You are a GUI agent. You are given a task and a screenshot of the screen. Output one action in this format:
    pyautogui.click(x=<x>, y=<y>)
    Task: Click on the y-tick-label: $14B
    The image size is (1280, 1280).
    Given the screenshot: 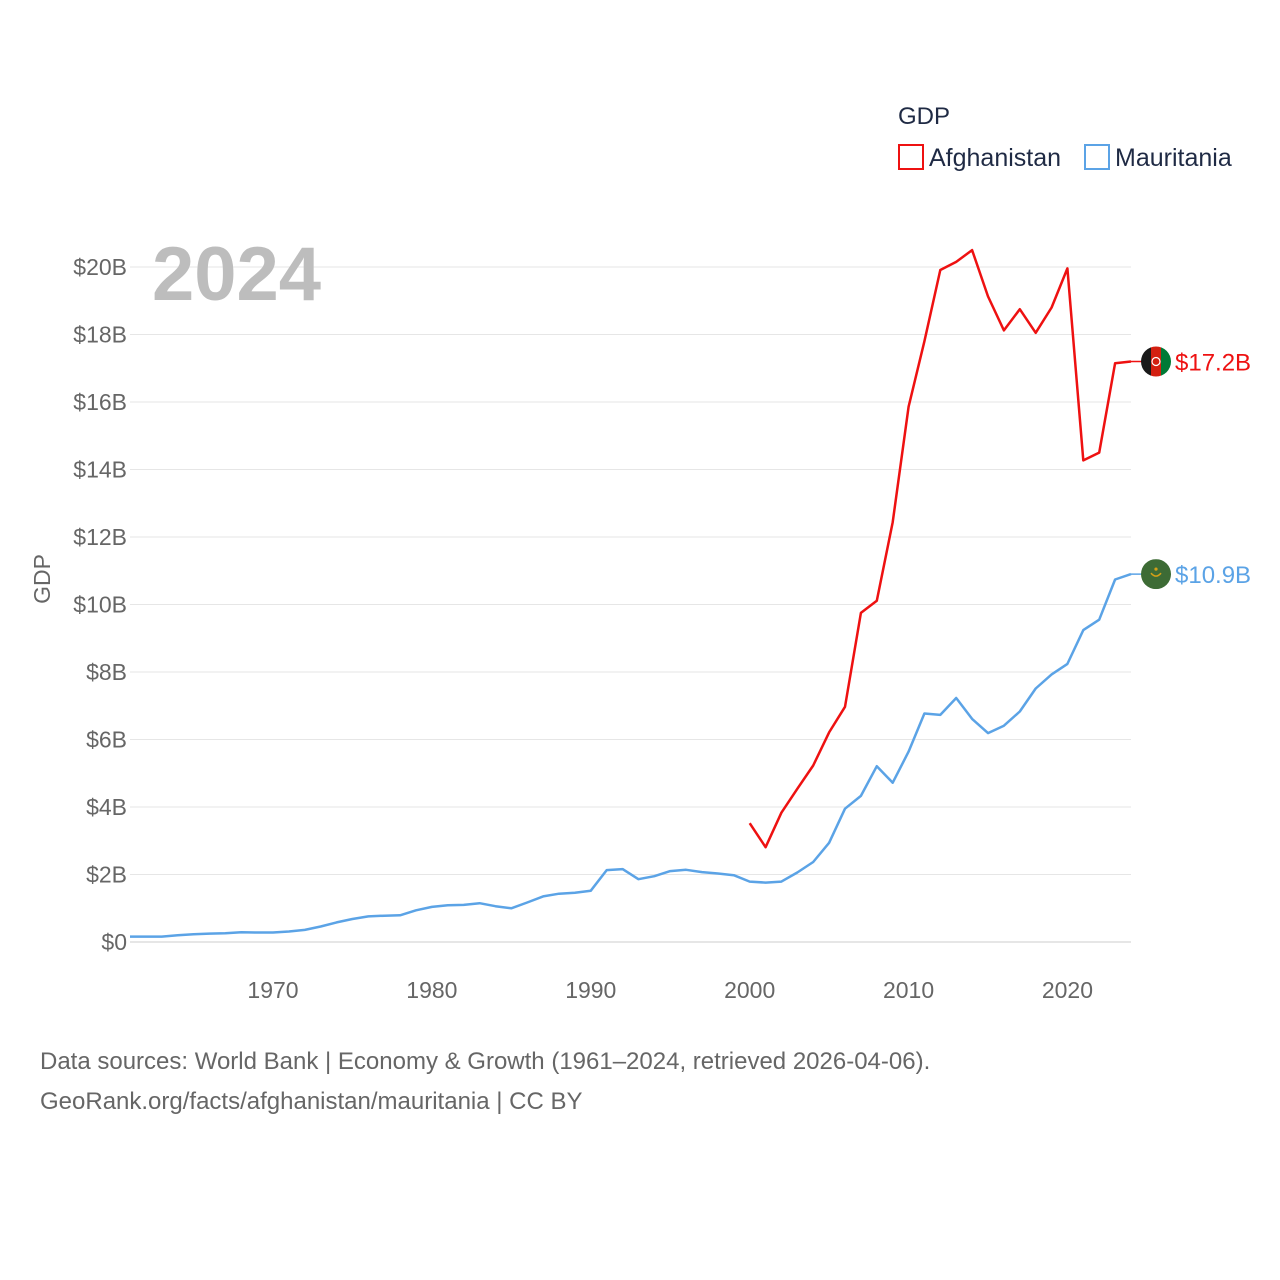 What is the action you would take?
    pyautogui.click(x=100, y=470)
    